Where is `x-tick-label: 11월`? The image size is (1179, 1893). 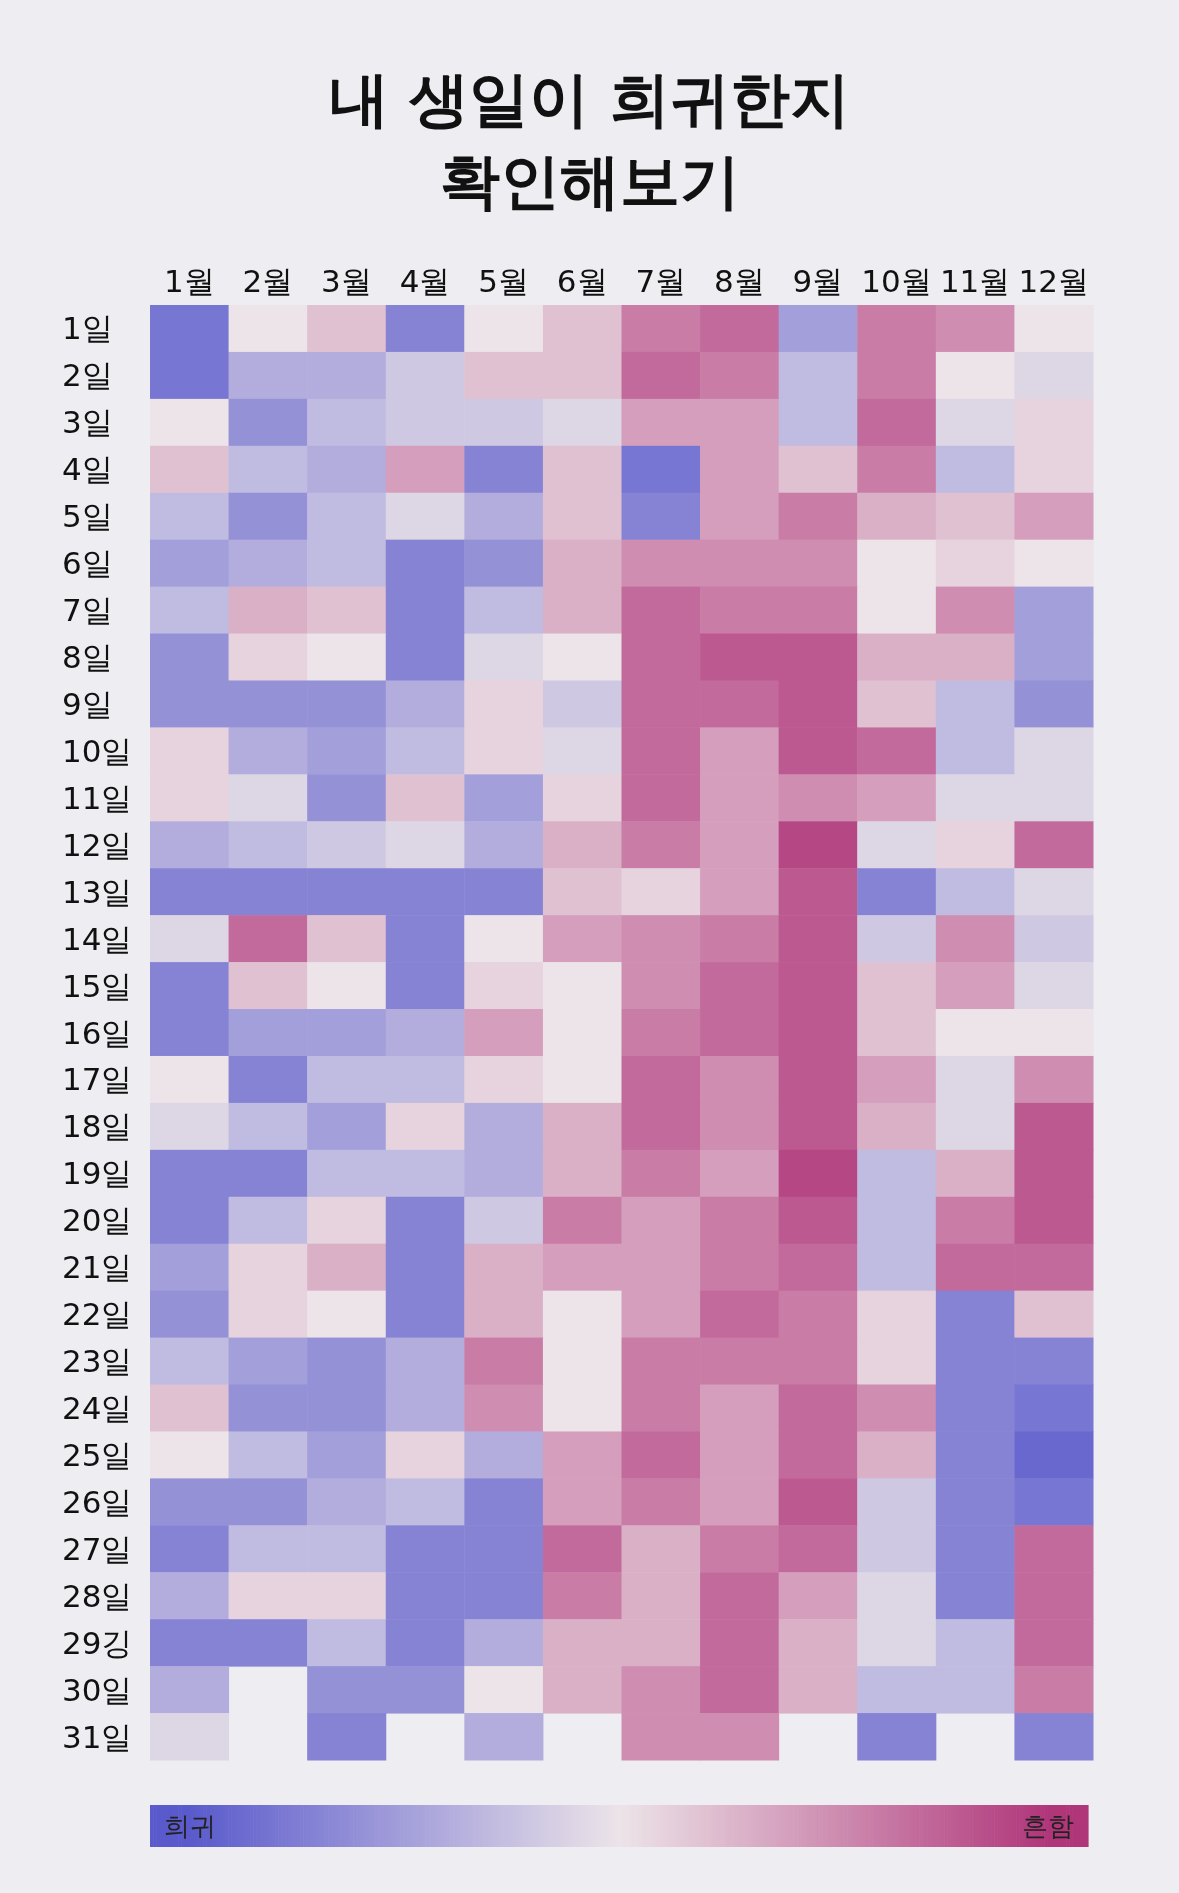
x-tick-label: 11월 is located at coordinates (975, 281).